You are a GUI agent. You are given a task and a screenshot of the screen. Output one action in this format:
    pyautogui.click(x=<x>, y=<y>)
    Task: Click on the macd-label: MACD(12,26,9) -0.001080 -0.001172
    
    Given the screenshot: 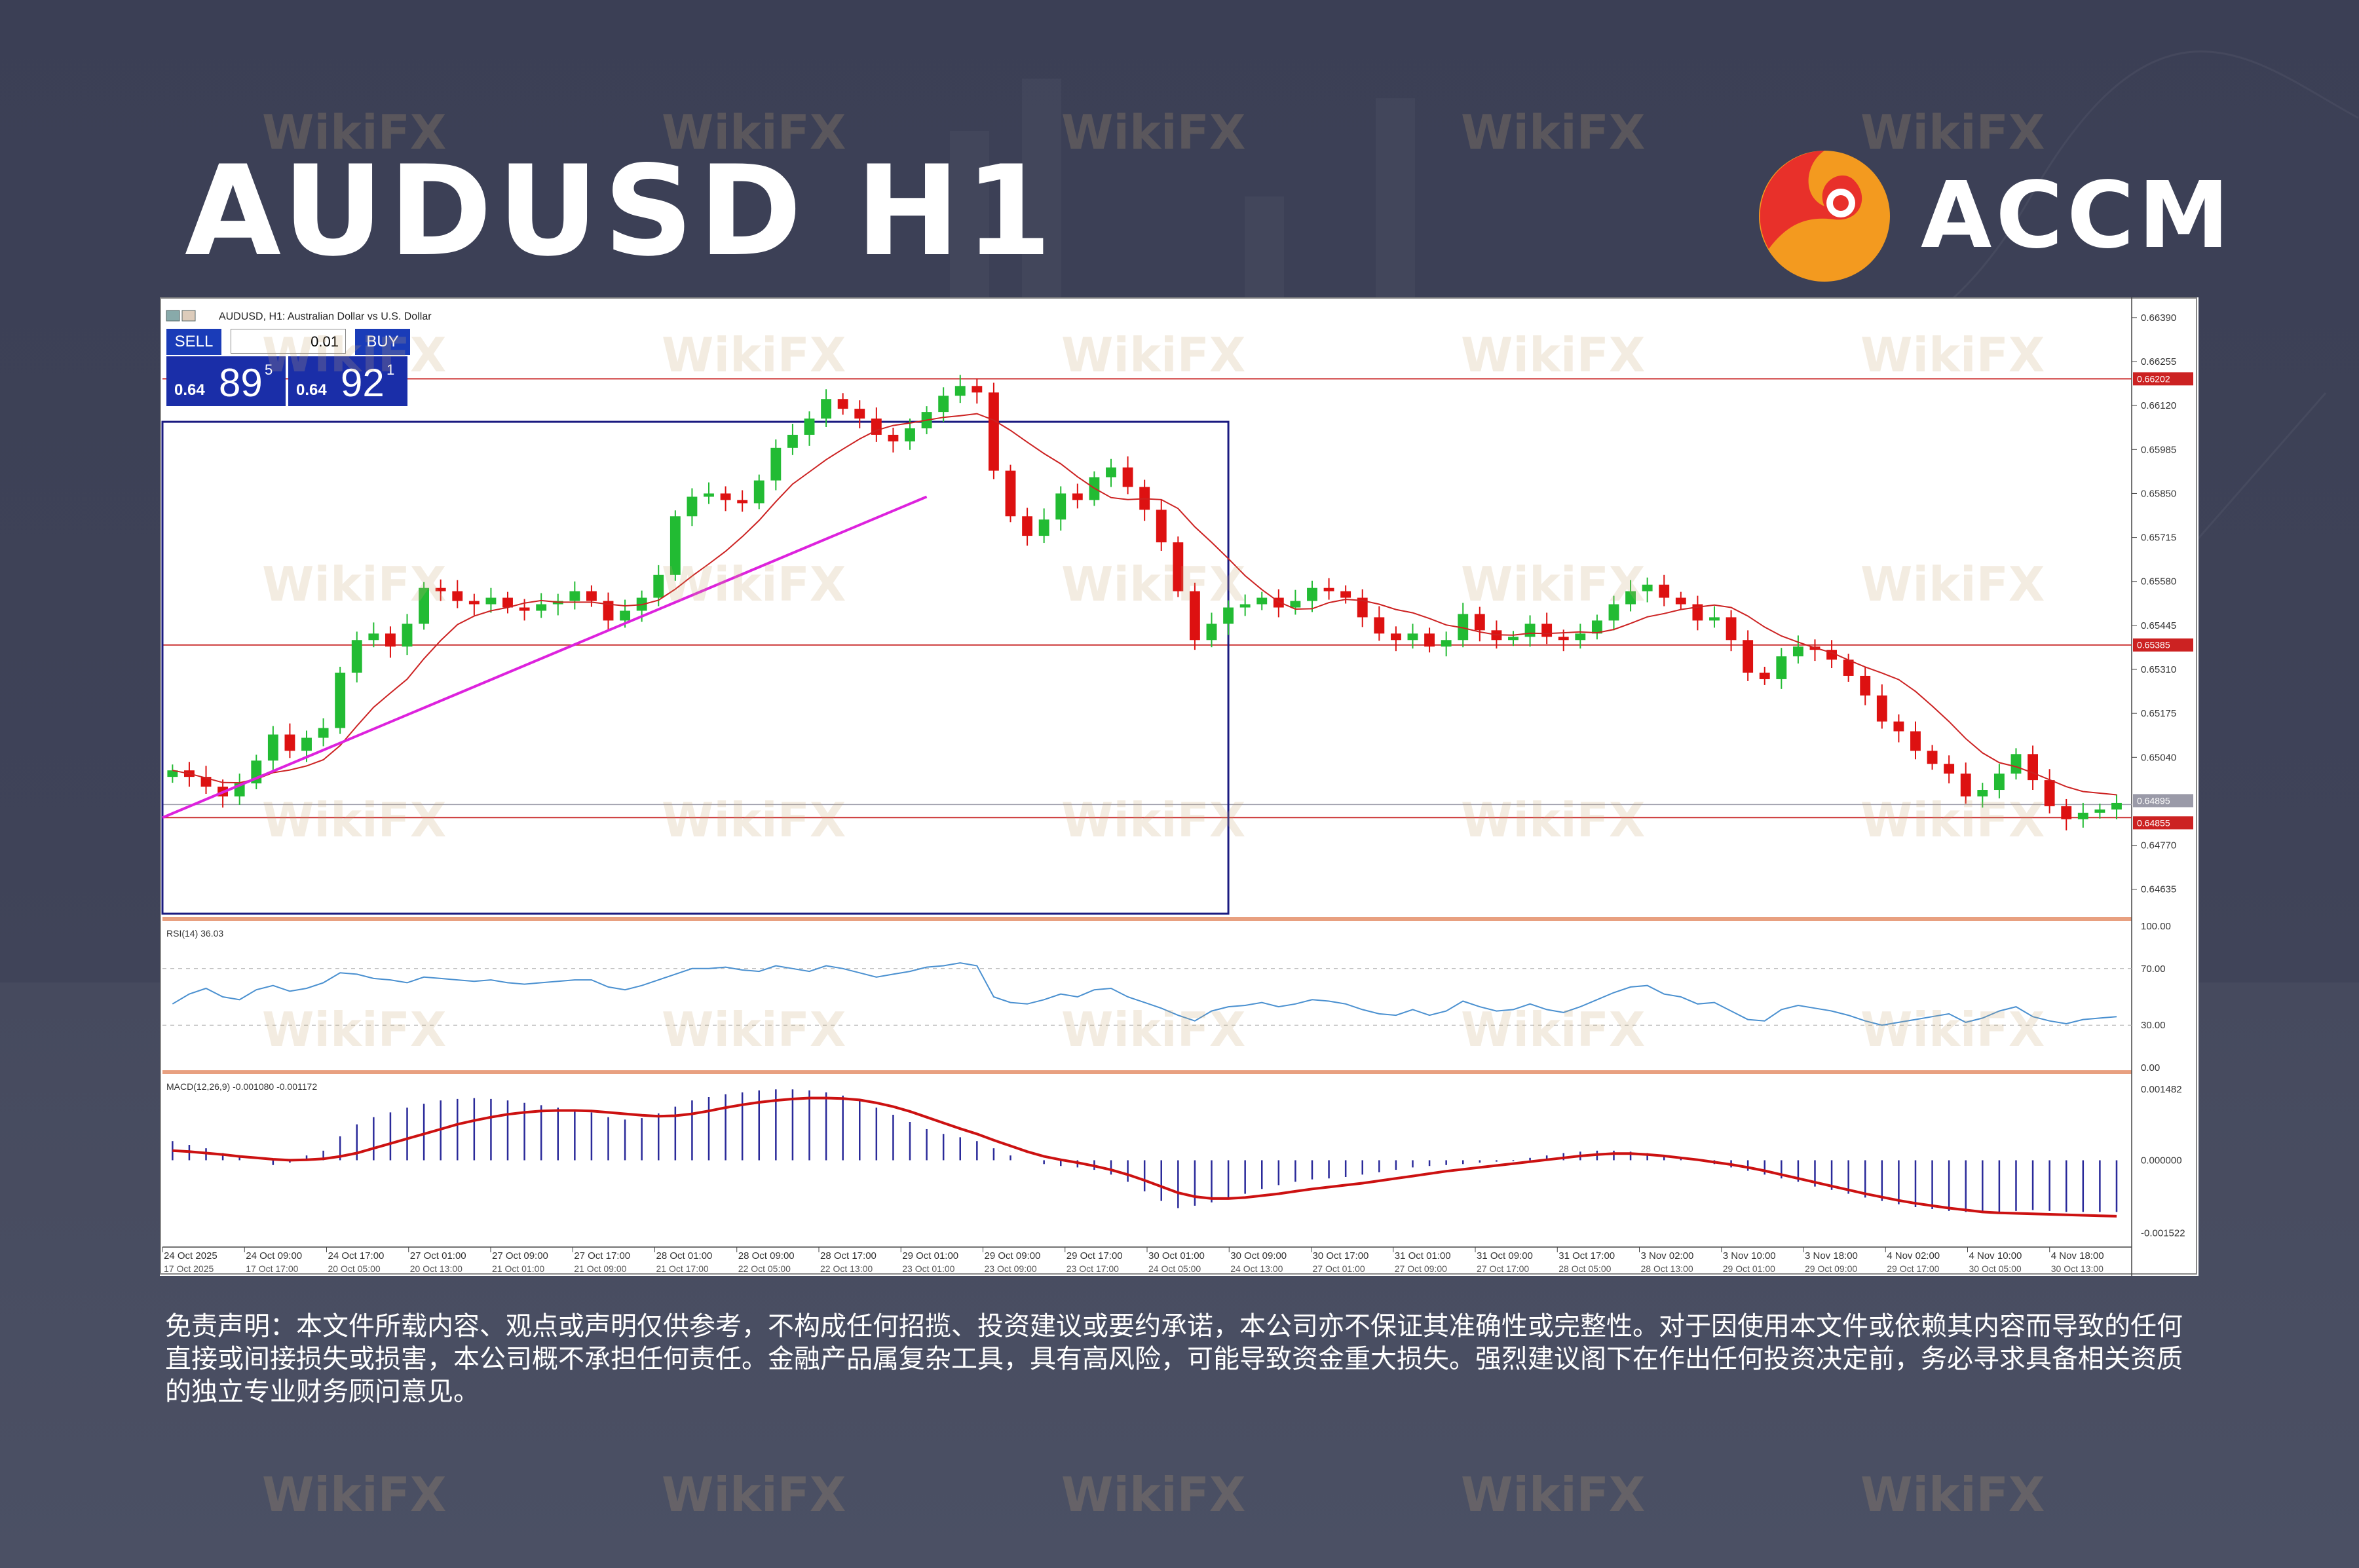 What is the action you would take?
    pyautogui.click(x=241, y=1086)
    